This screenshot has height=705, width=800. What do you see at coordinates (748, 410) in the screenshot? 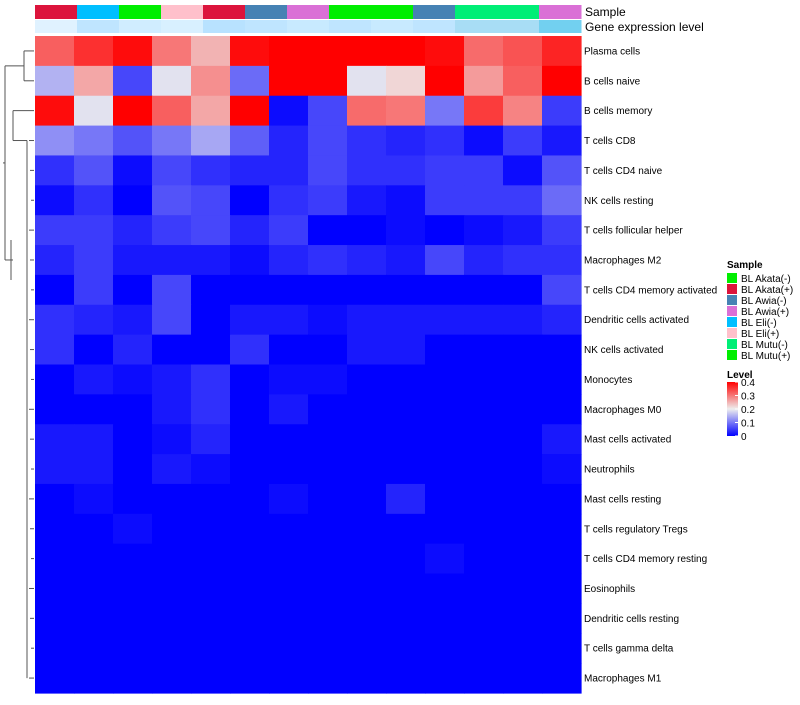
I see `legend-level-tick-label: 0.2` at bounding box center [748, 410].